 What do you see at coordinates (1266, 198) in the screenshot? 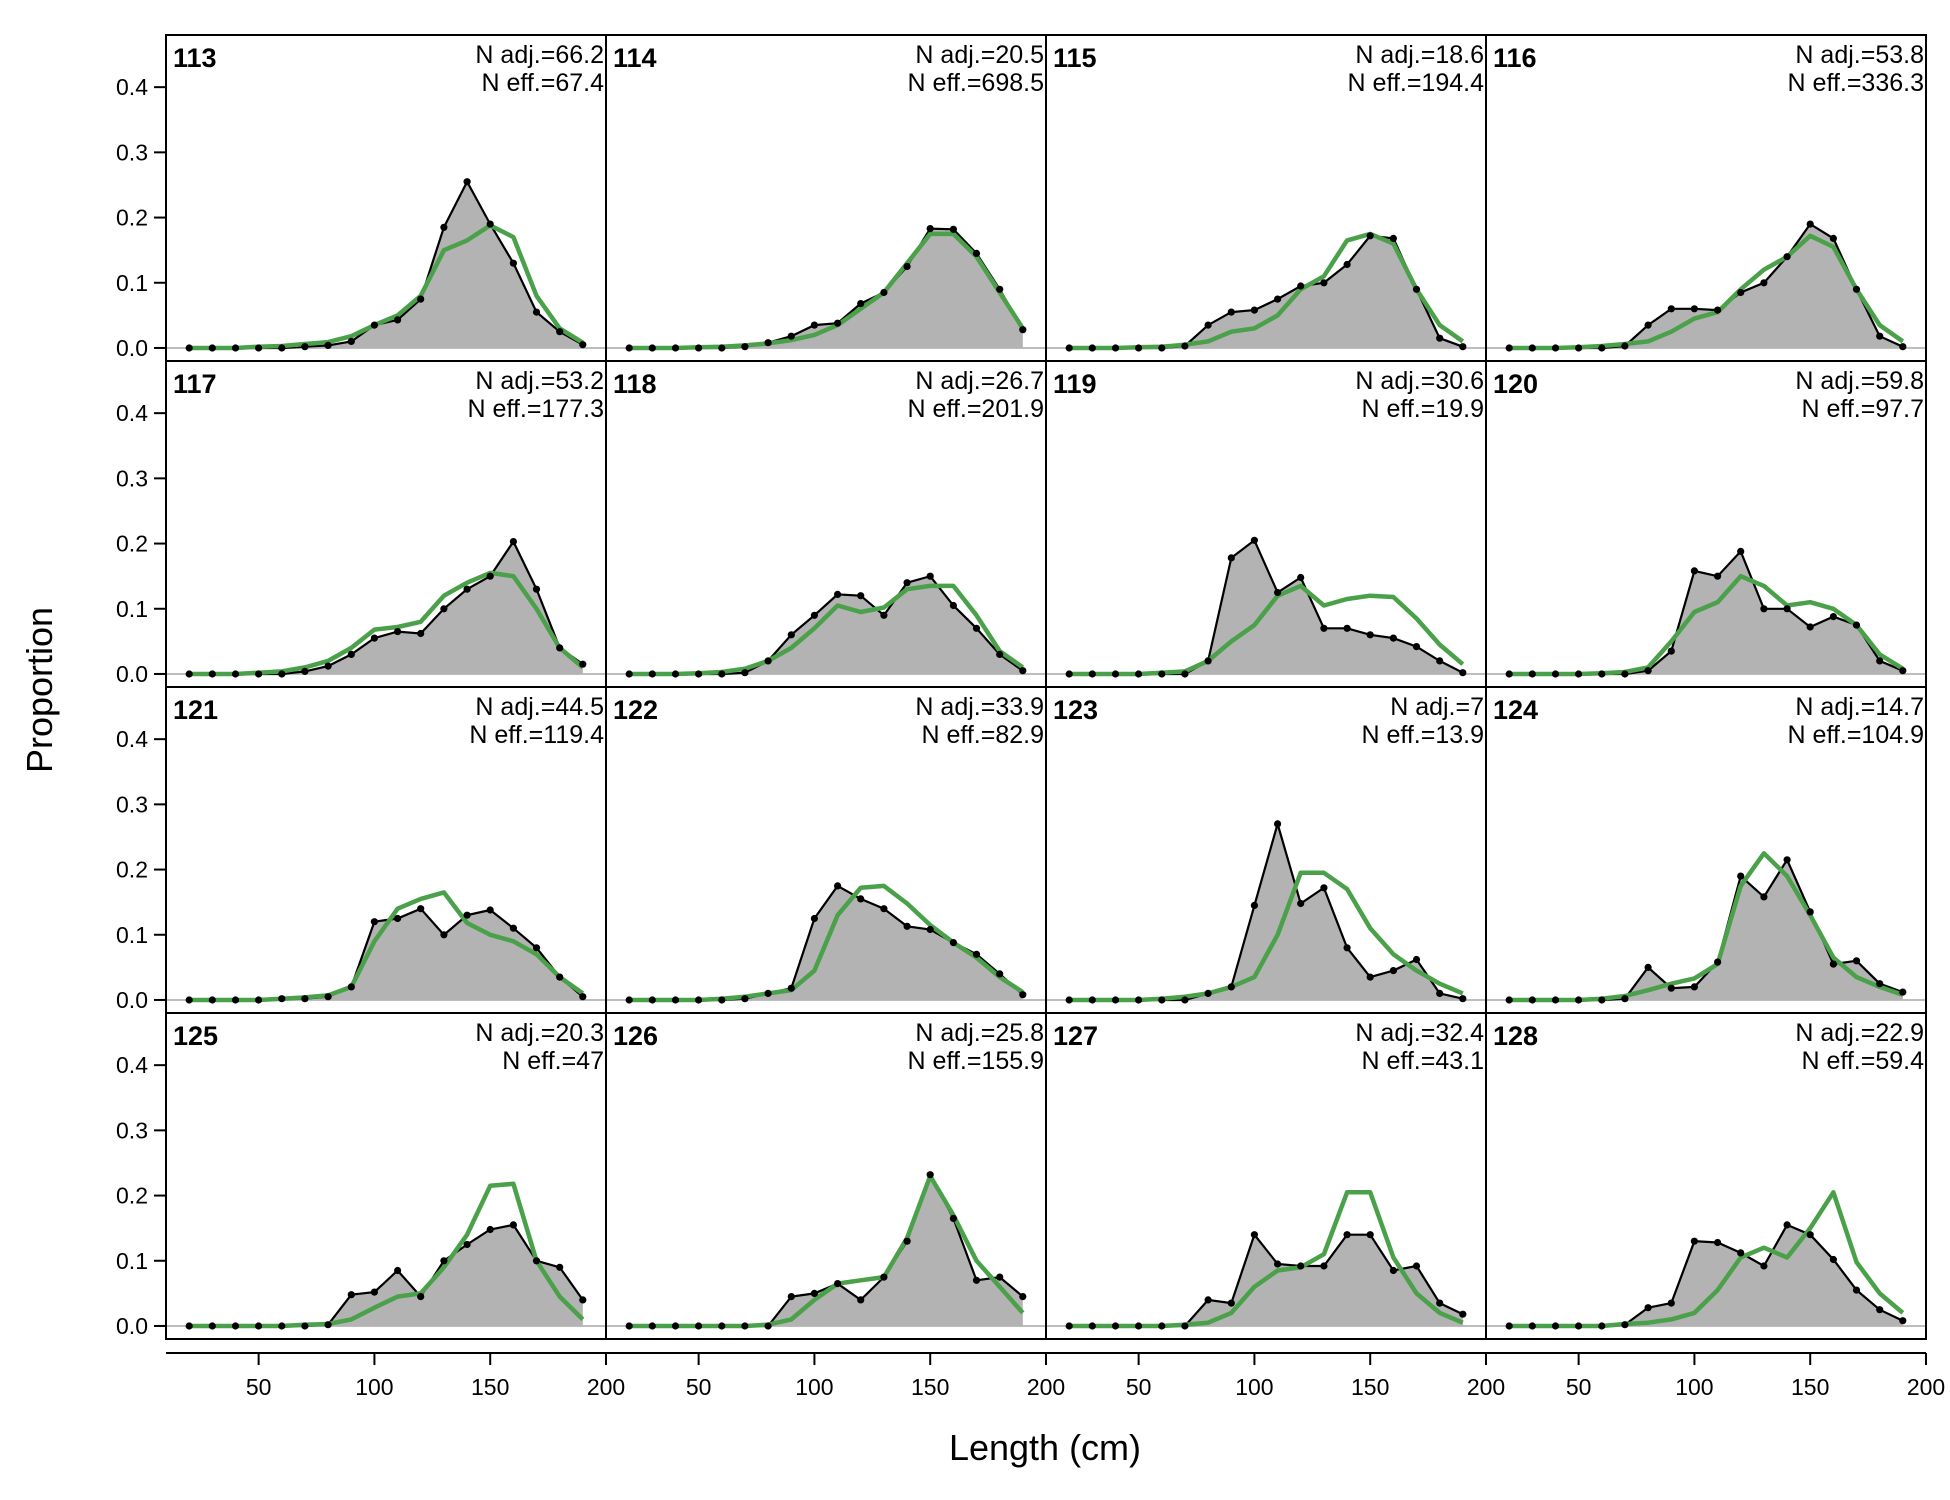
I see `panel-115: 115 N adj.=18.6N eff.=194.4` at bounding box center [1266, 198].